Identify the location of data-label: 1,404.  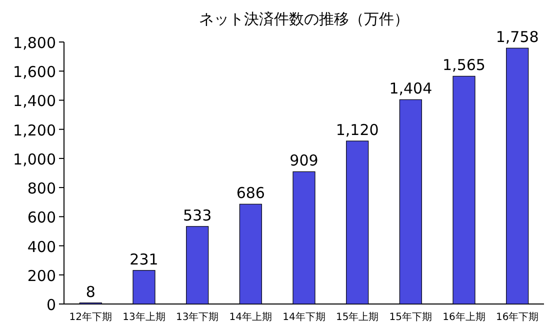
(410, 89).